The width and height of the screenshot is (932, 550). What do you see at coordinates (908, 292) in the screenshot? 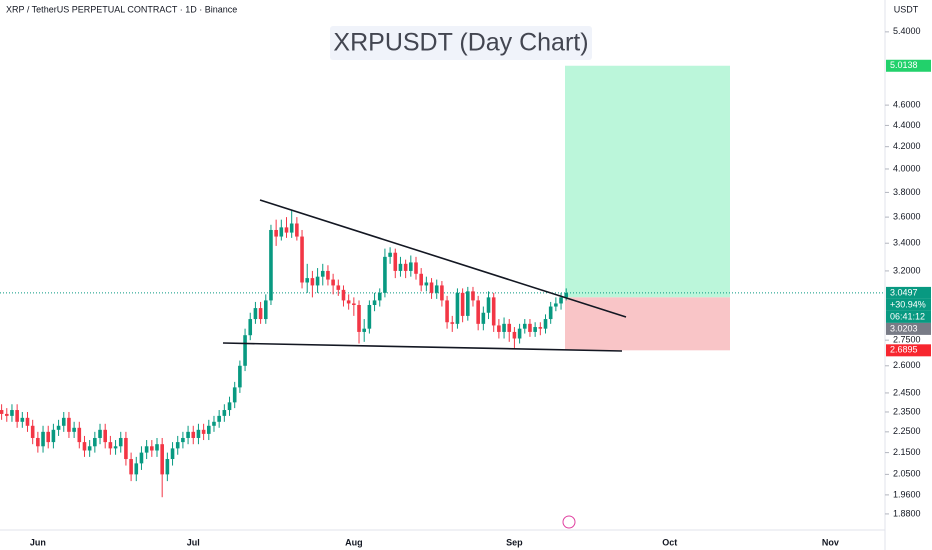
I see `last-price-label-bg` at bounding box center [908, 292].